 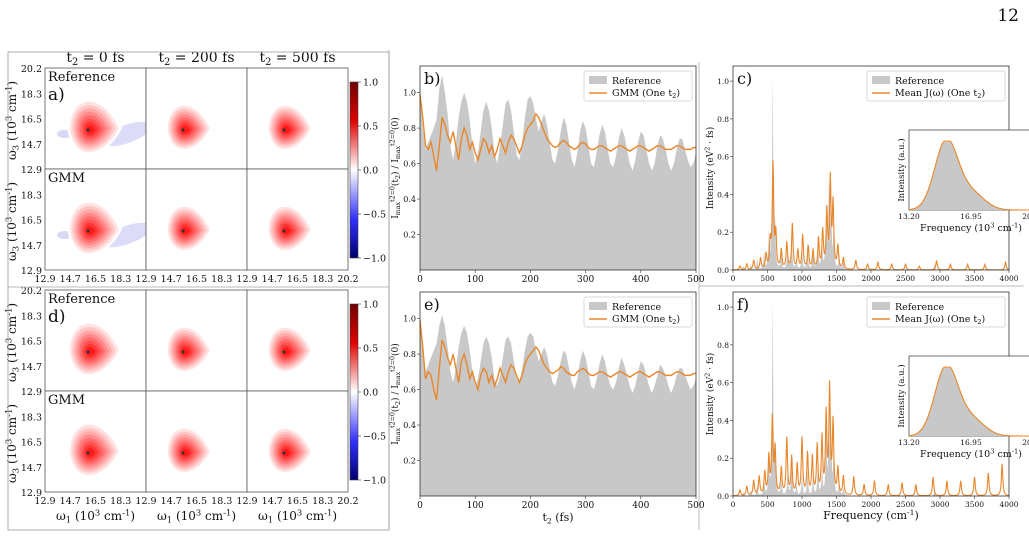 What do you see at coordinates (374, 259) in the screenshot?
I see `colorbar-tick-label: −1.0` at bounding box center [374, 259].